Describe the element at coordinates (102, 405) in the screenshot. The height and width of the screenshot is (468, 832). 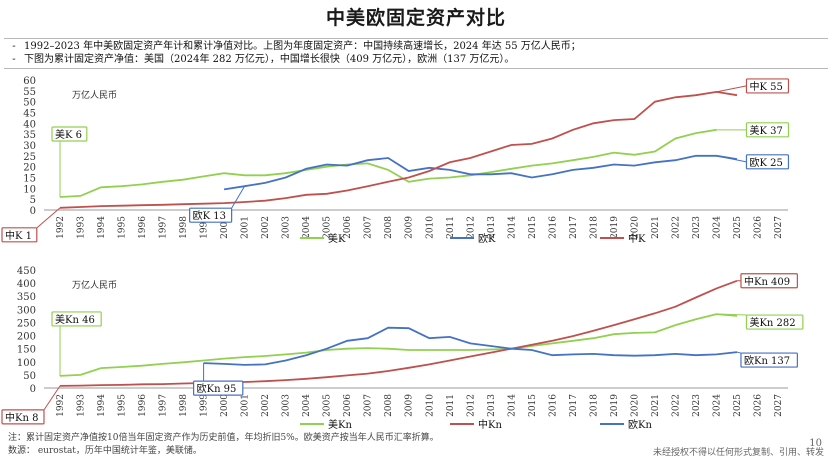
I see `x-tick-label: 1994` at that location.